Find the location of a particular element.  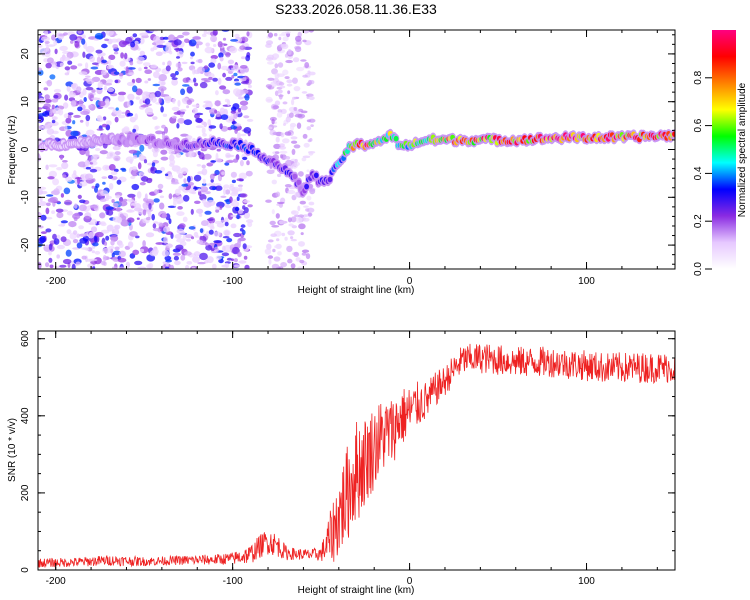

colorbar-tick-label: 0.8 is located at coordinates (698, 77).